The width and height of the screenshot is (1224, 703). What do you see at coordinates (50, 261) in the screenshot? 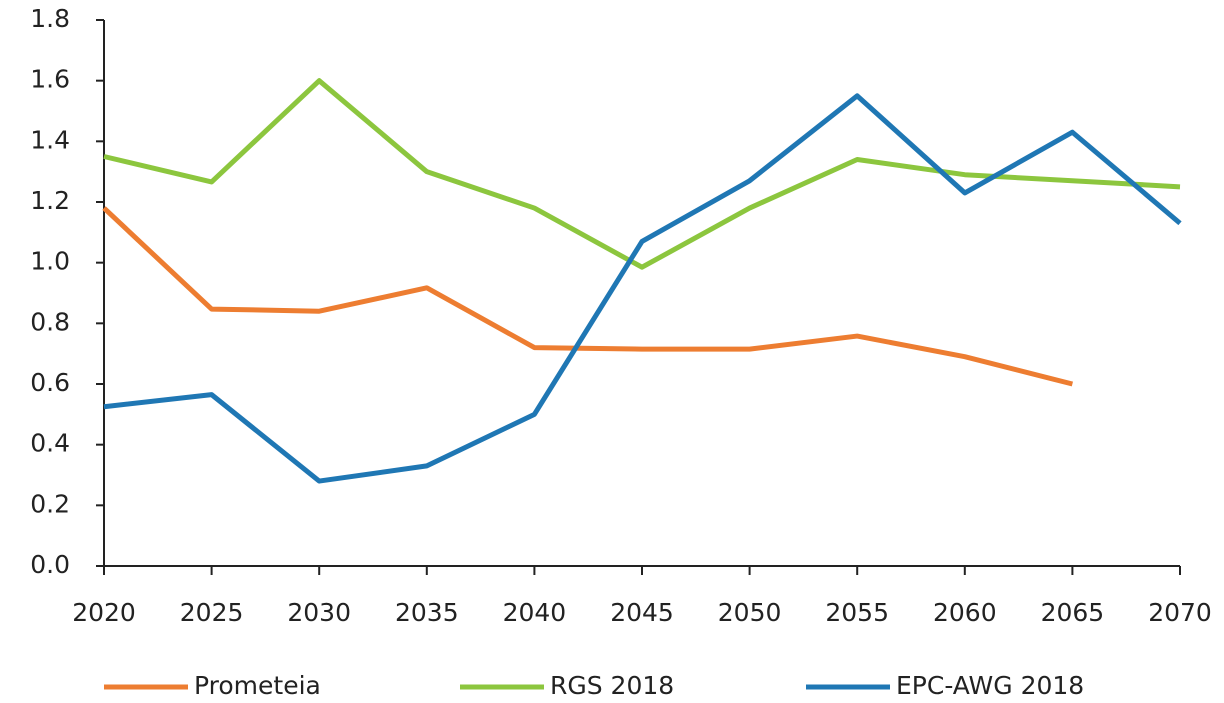
I see `y-tick-label: 1.0` at bounding box center [50, 261].